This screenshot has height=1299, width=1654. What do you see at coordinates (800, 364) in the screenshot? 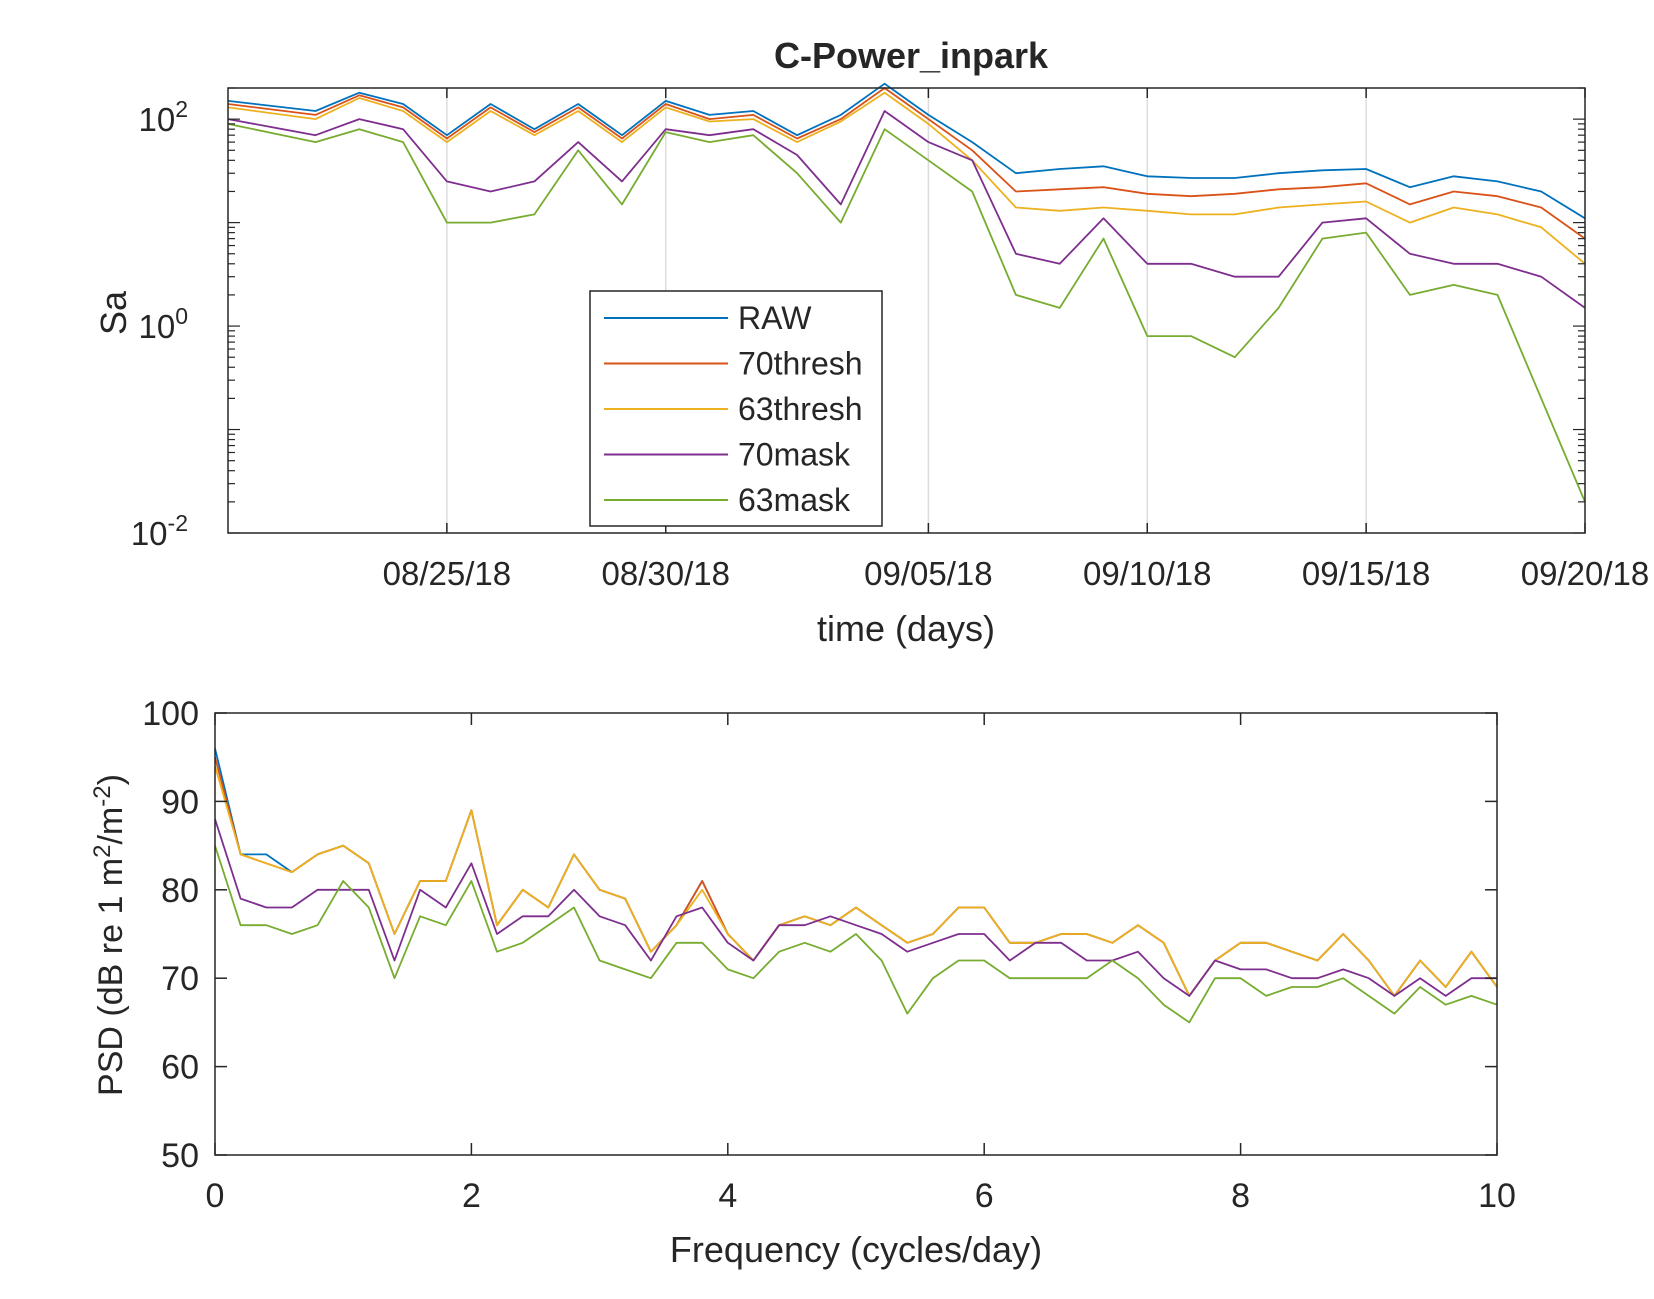
I see `legend-label-70thresh: 70thresh` at bounding box center [800, 364].